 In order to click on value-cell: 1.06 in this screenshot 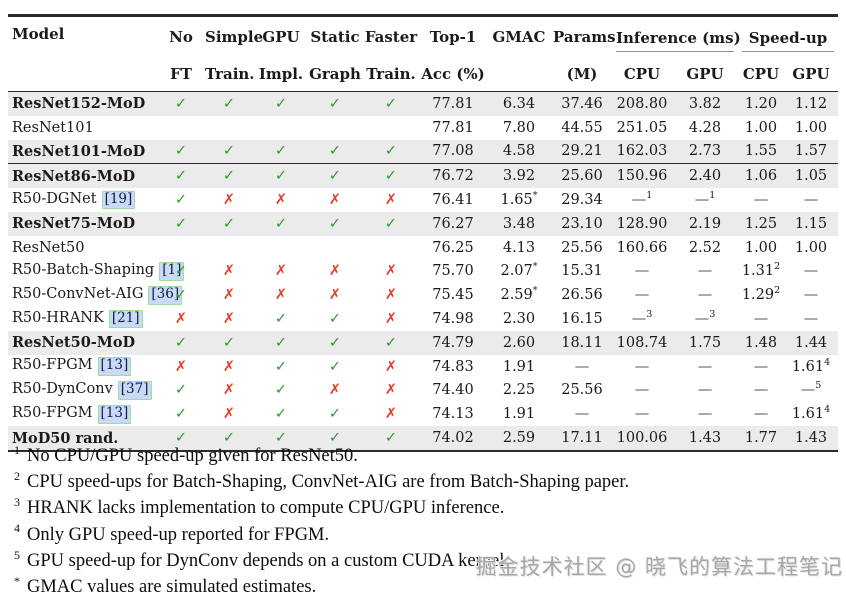, I will do `click(761, 176)`.